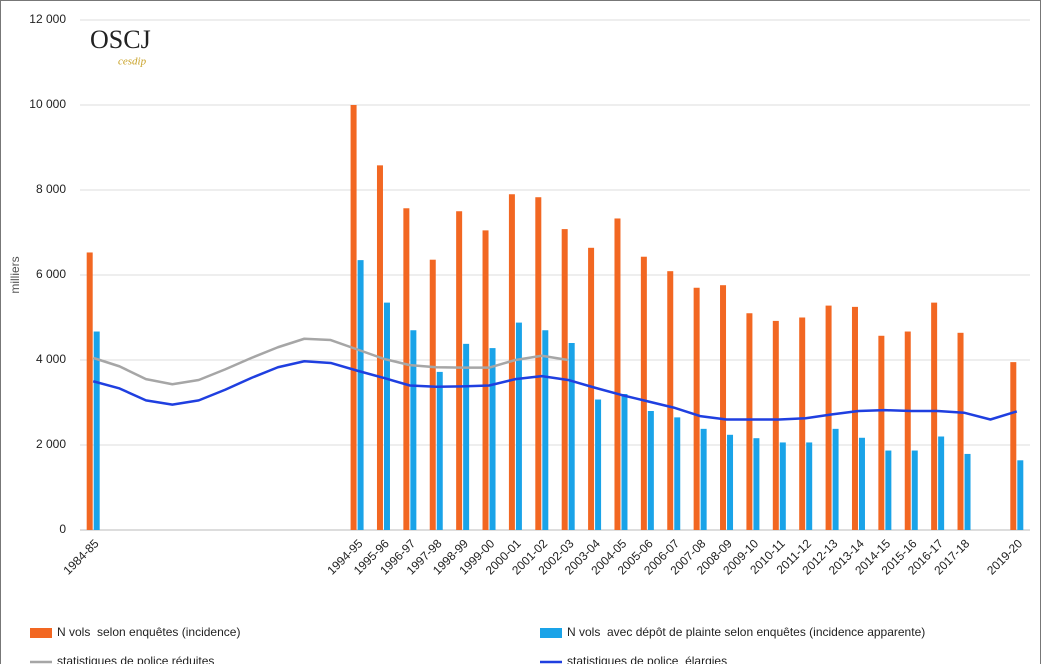  Describe the element at coordinates (120, 39) in the screenshot. I see `logo-title: OSCJ` at that location.